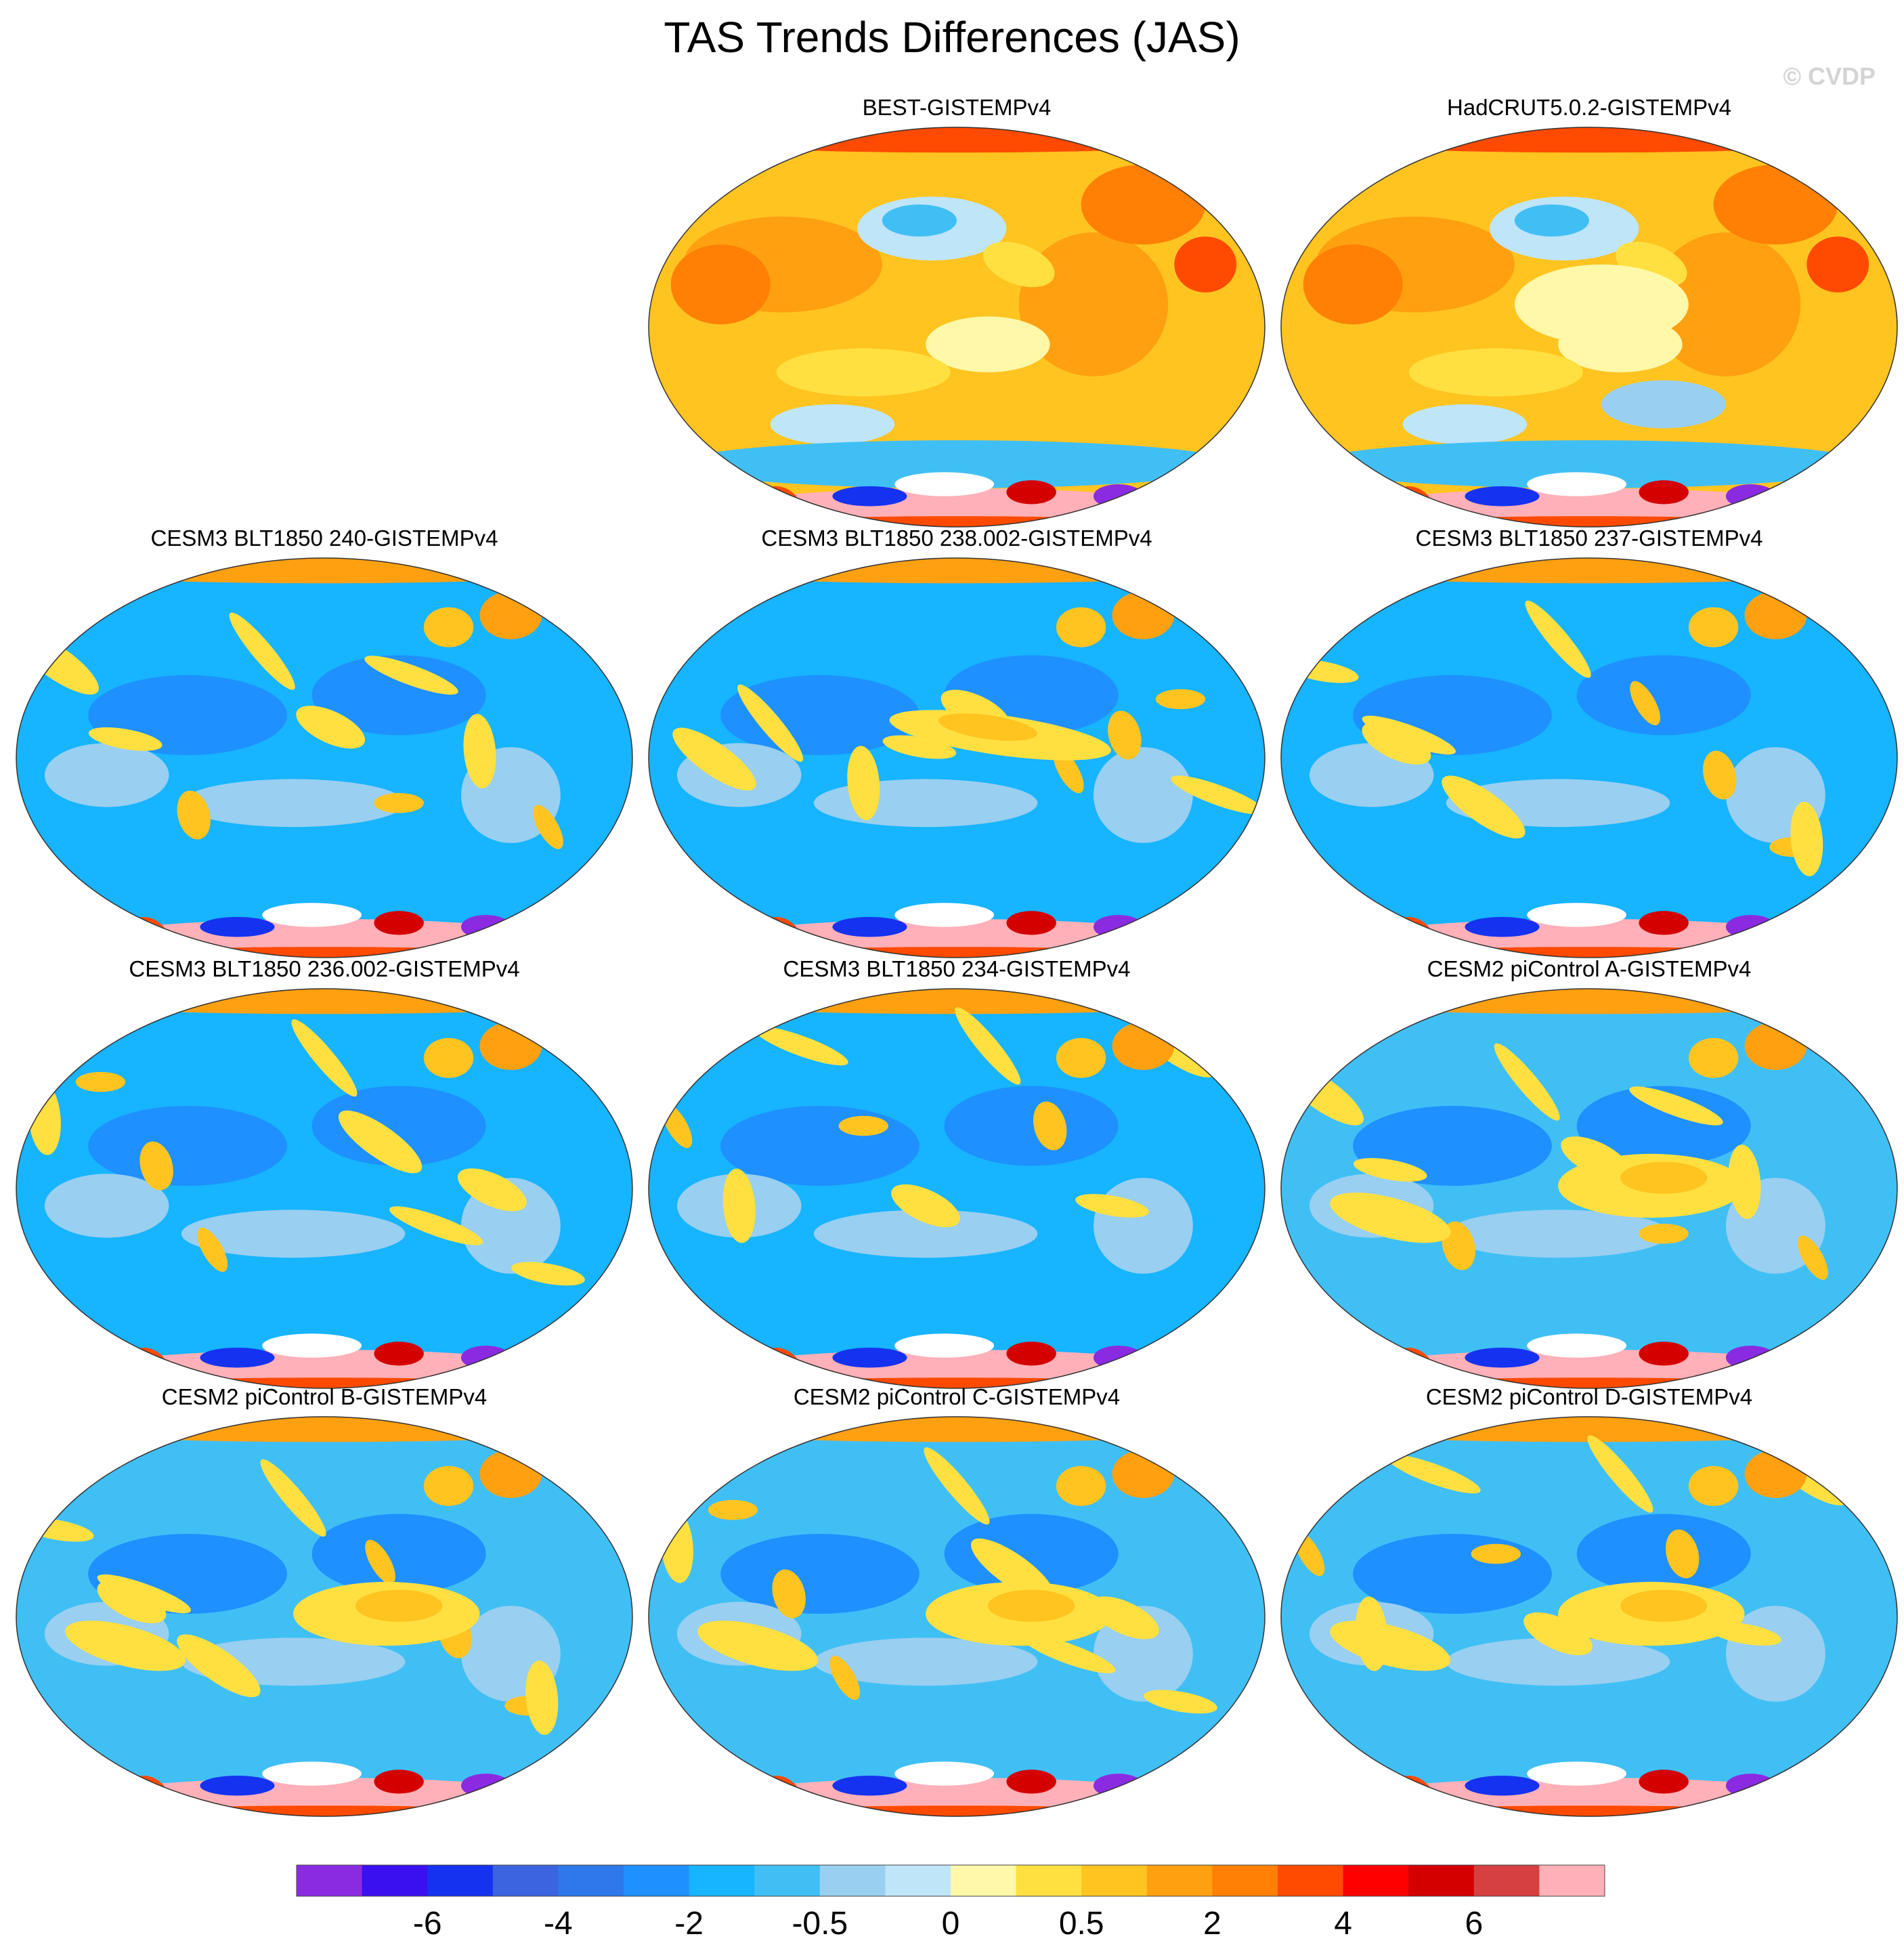 The height and width of the screenshot is (1947, 1904). I want to click on map-panel: BEST-GISTEMPv4, so click(957, 311).